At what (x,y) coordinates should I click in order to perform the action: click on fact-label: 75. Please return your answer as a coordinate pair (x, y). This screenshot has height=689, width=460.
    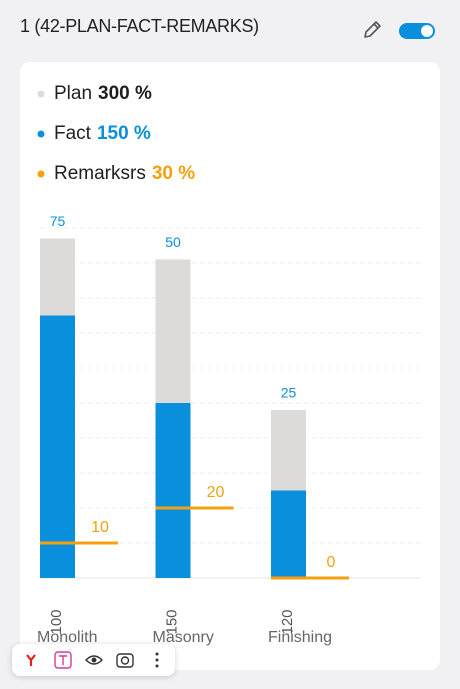
    Looking at the image, I should click on (58, 221).